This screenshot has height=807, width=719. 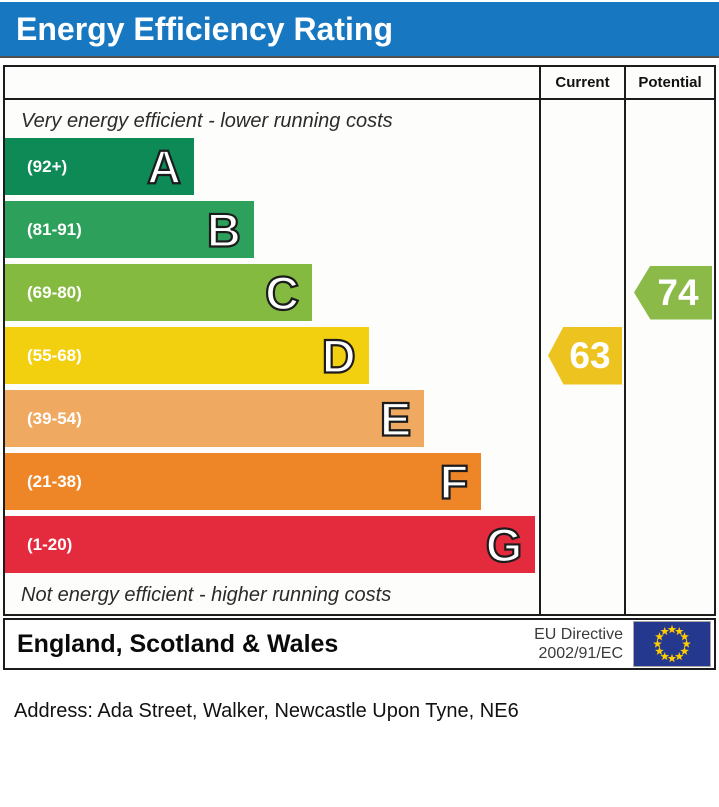 I want to click on eu-directive-label: EU Directive 2002/91/EC, so click(x=578, y=644).